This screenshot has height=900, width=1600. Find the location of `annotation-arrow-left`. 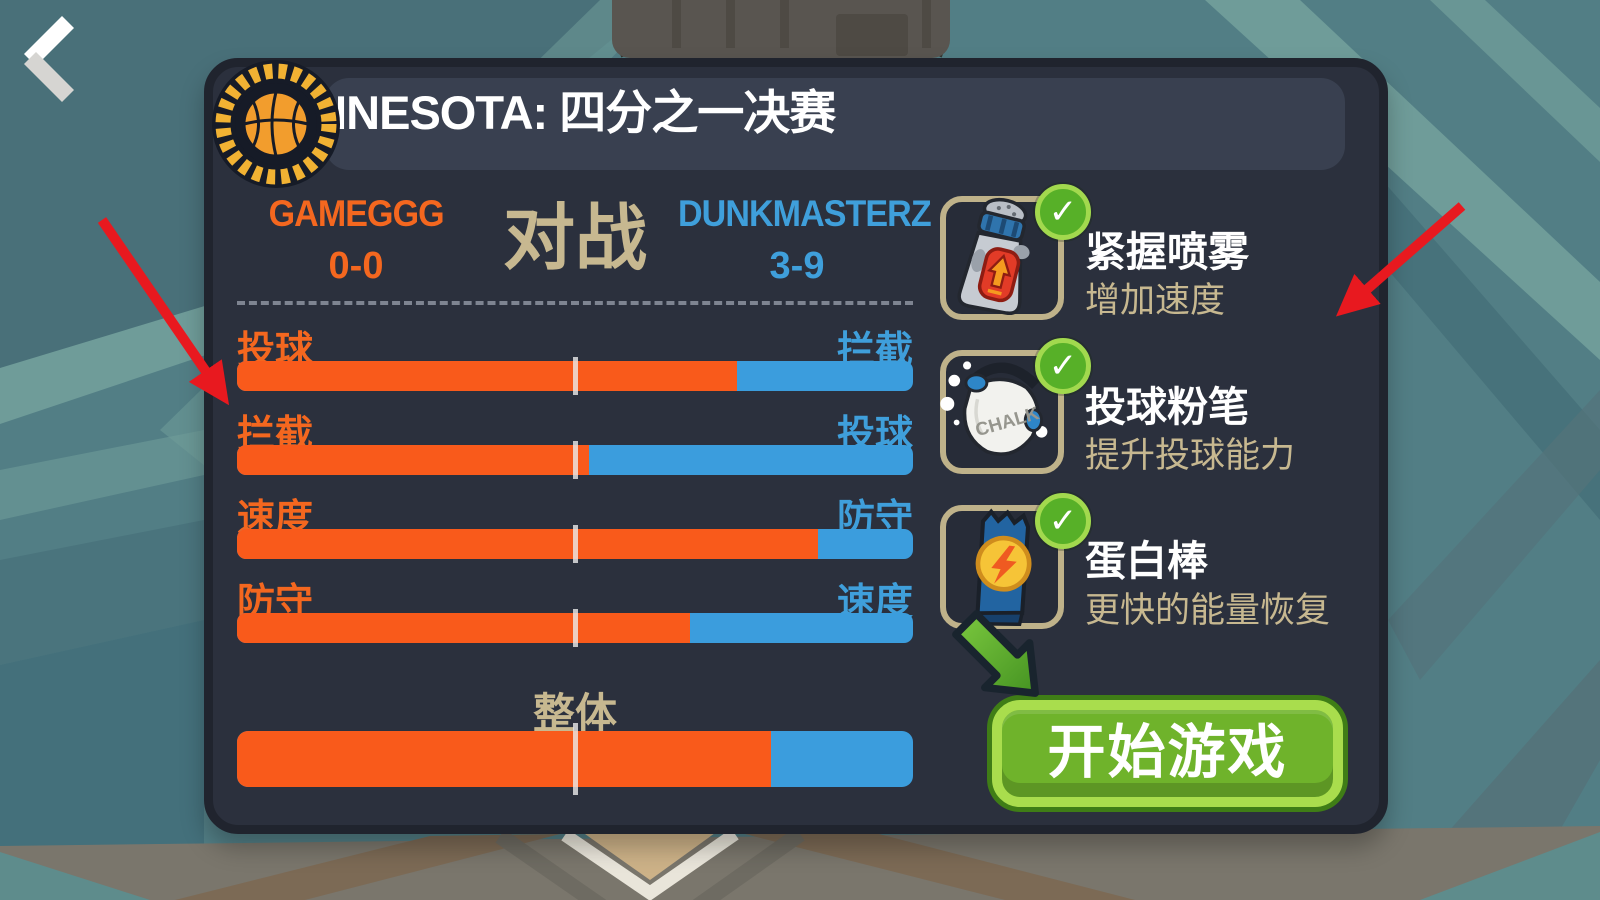

annotation-arrow-left is located at coordinates (163, 311).